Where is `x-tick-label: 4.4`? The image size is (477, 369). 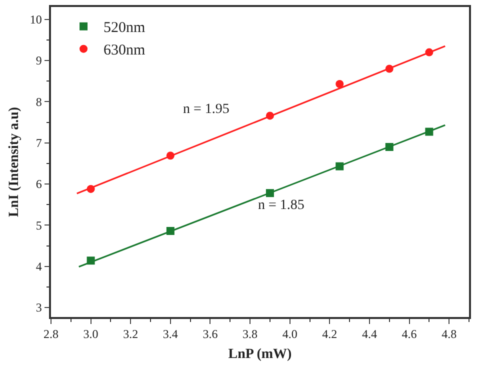 x-tick-label: 4.4 is located at coordinates (369, 334).